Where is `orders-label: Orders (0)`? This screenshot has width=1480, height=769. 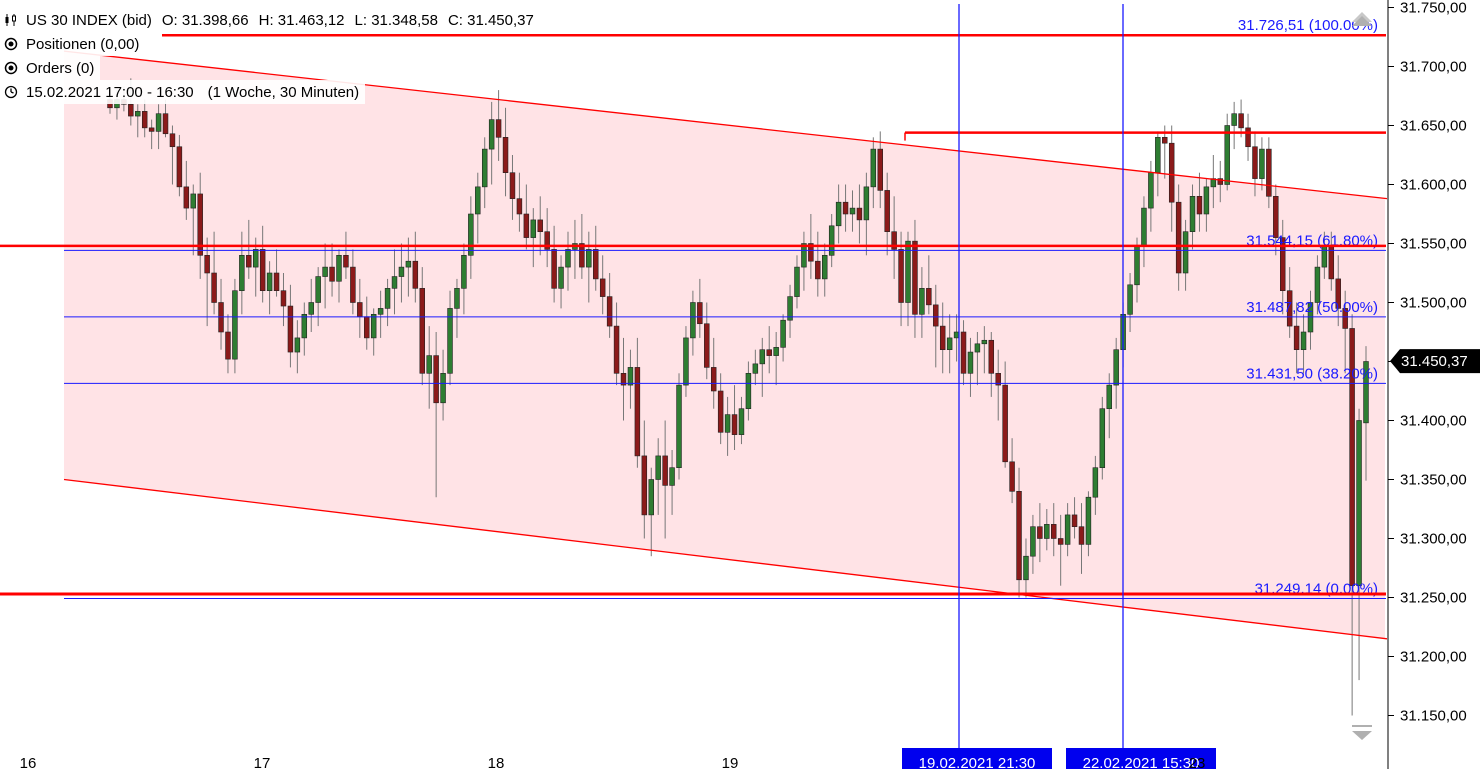 orders-label: Orders (0) is located at coordinates (60, 68).